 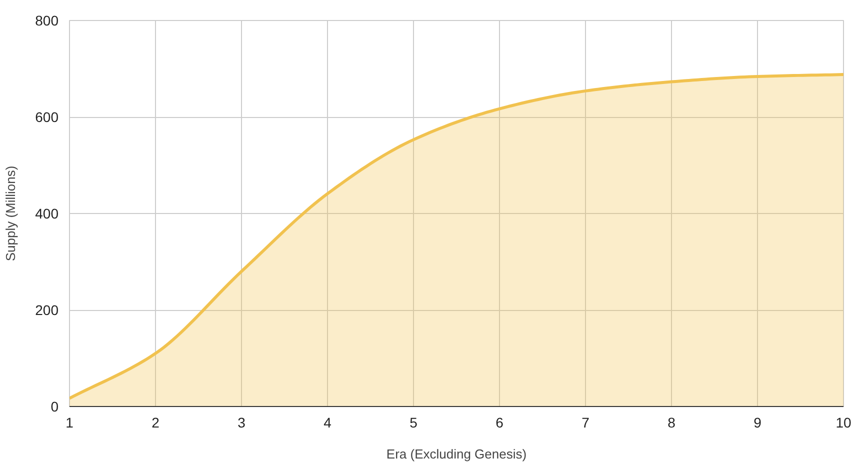 What do you see at coordinates (586, 422) in the screenshot?
I see `x-tick-label: 7` at bounding box center [586, 422].